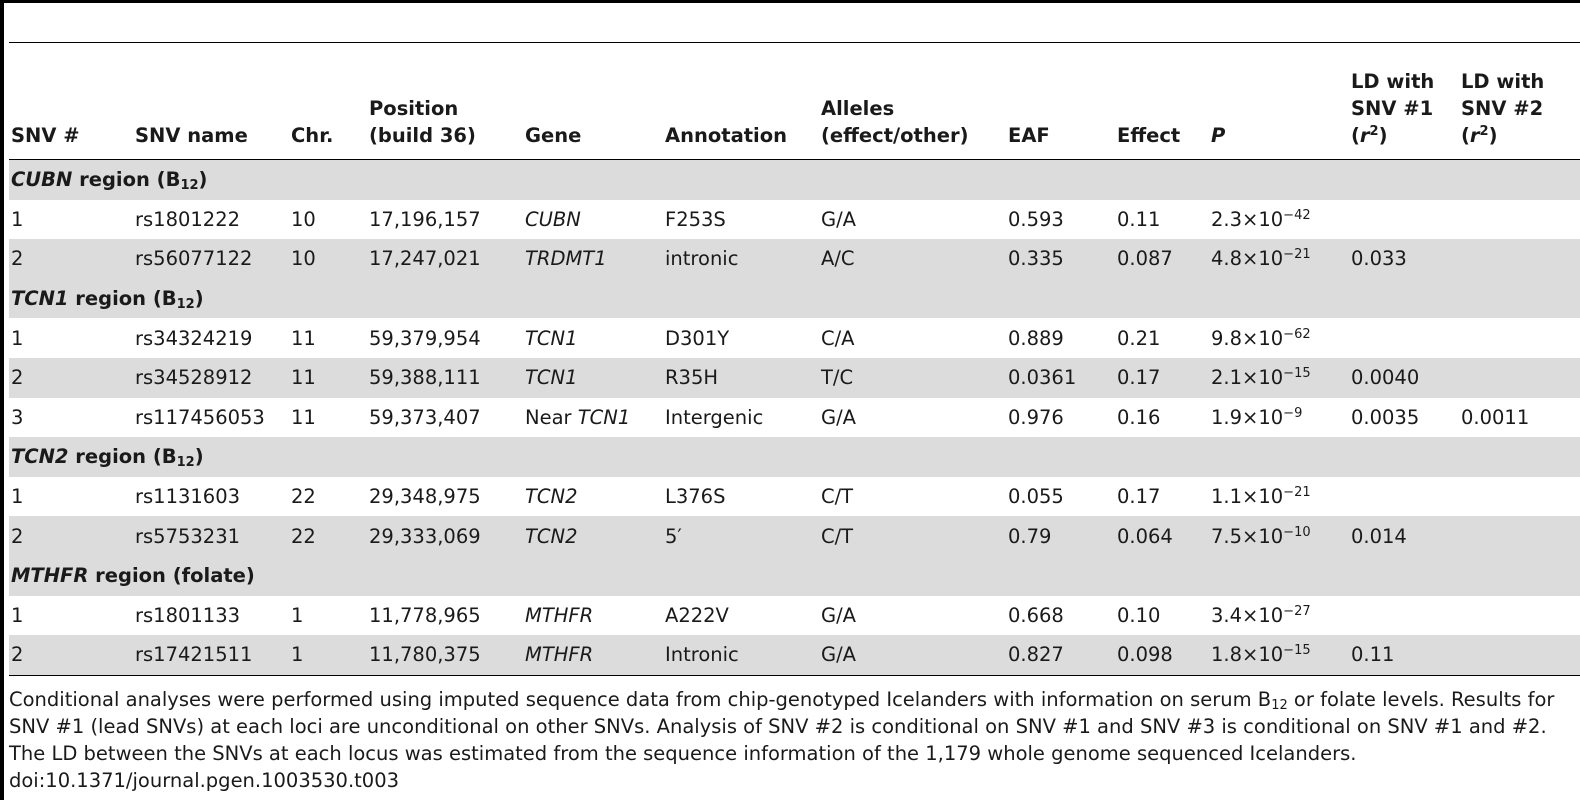 This screenshot has width=1580, height=800. What do you see at coordinates (578, 417) in the screenshot?
I see `gene-cell: Near TCN1` at bounding box center [578, 417].